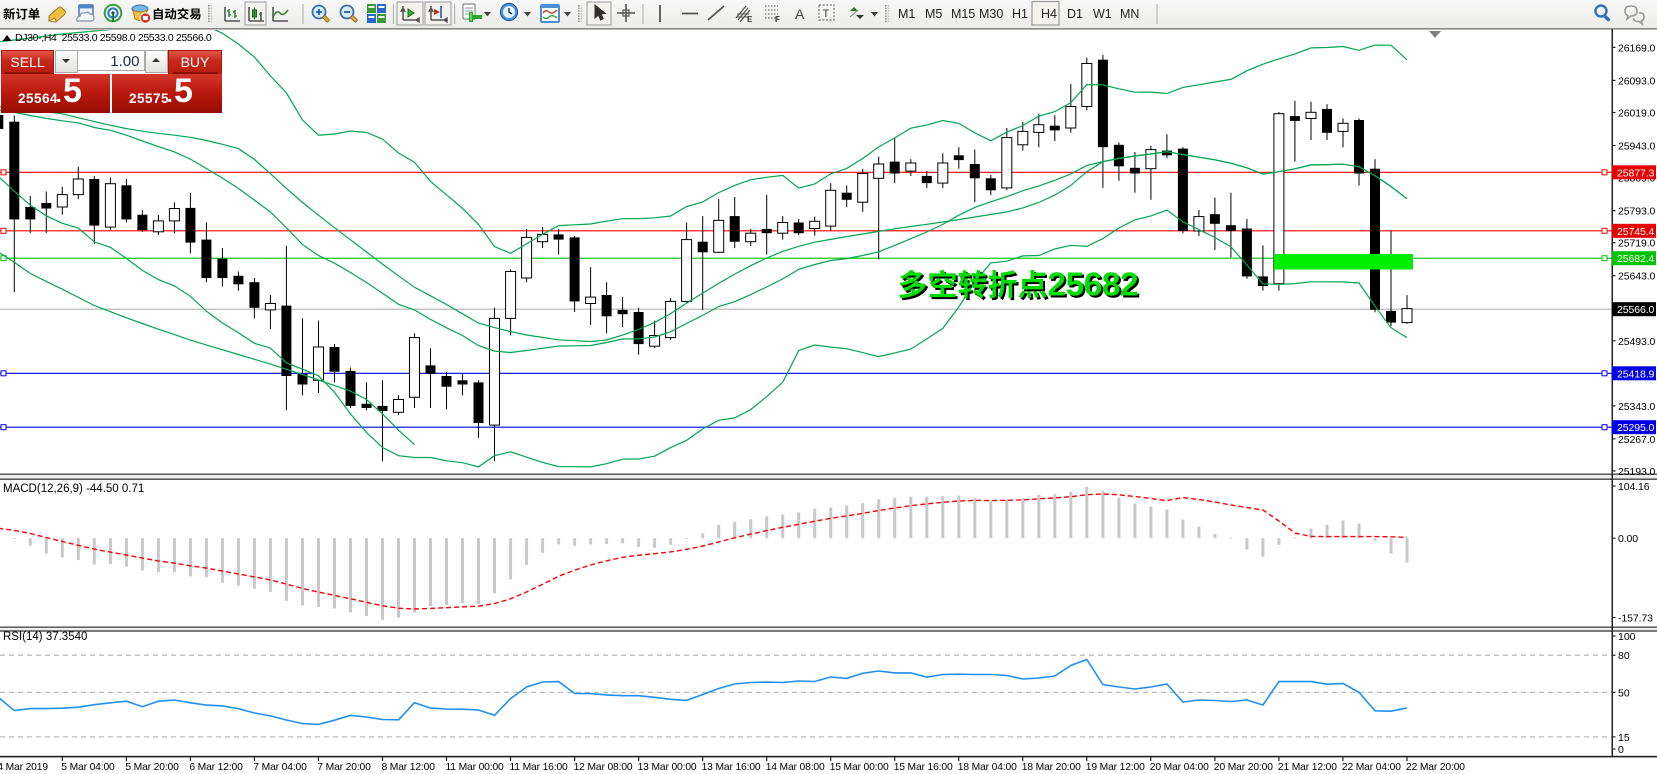 The width and height of the screenshot is (1657, 774). I want to click on svg-text: 25295.0, so click(1636, 428).